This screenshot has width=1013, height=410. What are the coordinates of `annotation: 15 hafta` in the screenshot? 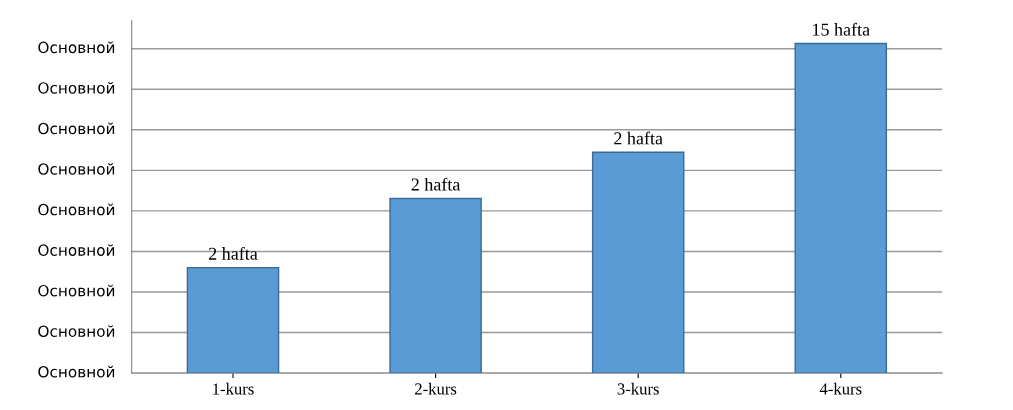 It's located at (841, 29).